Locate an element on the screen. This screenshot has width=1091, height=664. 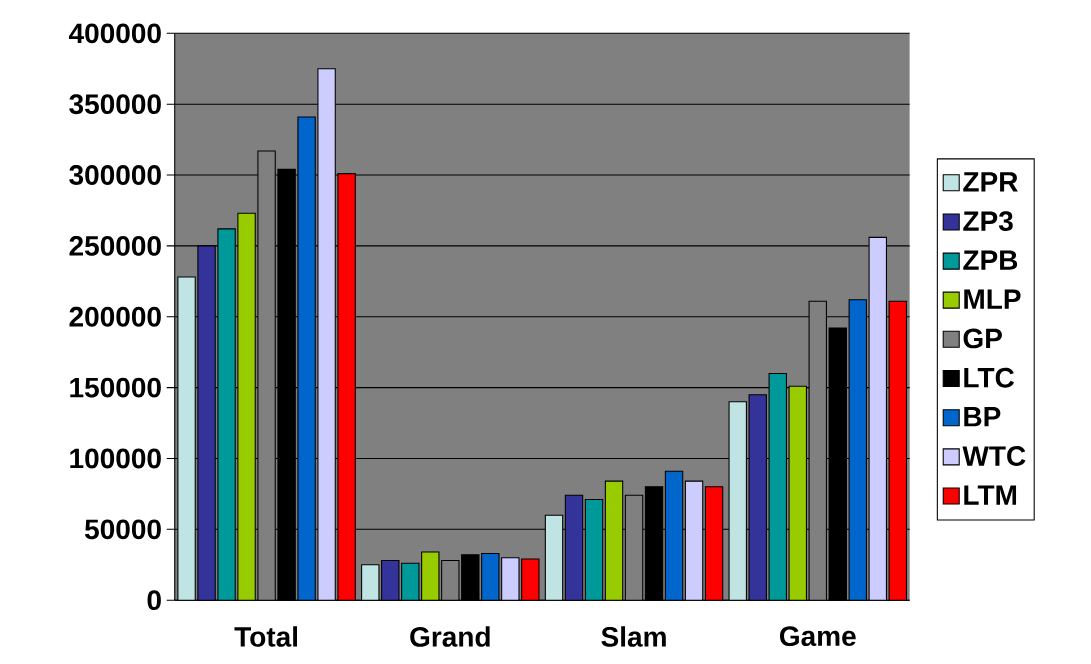
legend-label: BP is located at coordinates (982, 417).